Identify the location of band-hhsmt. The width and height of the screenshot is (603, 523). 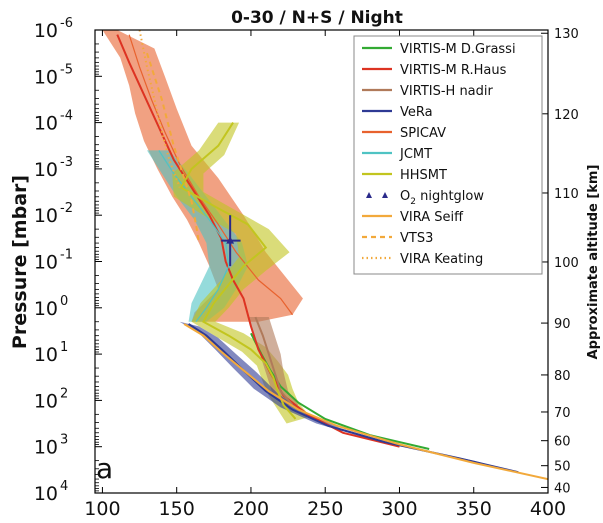
(241, 273).